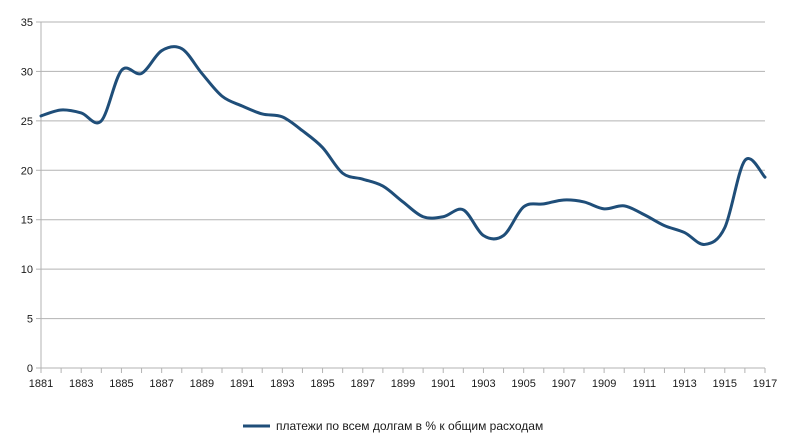  What do you see at coordinates (322, 384) in the screenshot?
I see `x-tick-label: 1895` at bounding box center [322, 384].